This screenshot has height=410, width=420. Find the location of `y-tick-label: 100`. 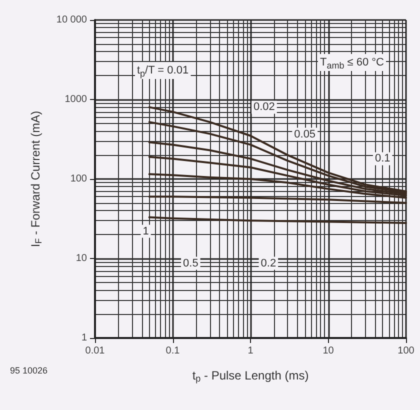

y-tick-label: 100 is located at coordinates (79, 179).